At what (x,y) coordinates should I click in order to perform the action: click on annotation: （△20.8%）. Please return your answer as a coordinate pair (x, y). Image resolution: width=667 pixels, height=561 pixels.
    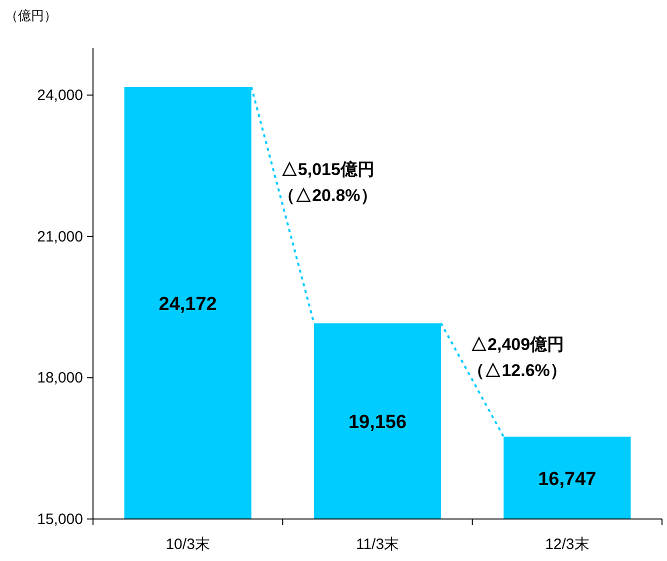
    Looking at the image, I should click on (328, 196).